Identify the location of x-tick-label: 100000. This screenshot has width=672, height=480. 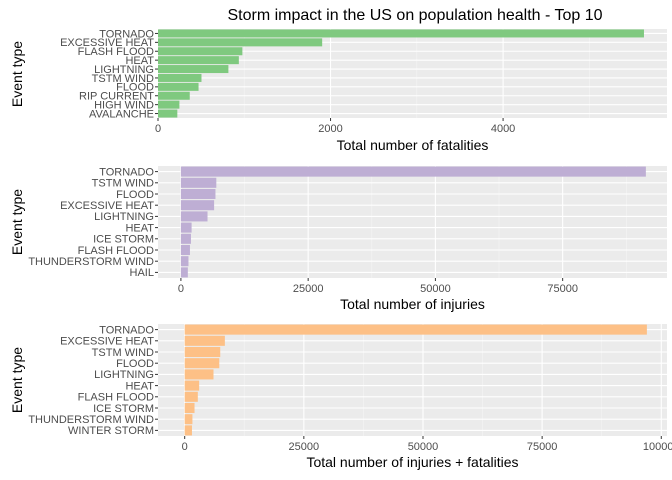
(657, 447).